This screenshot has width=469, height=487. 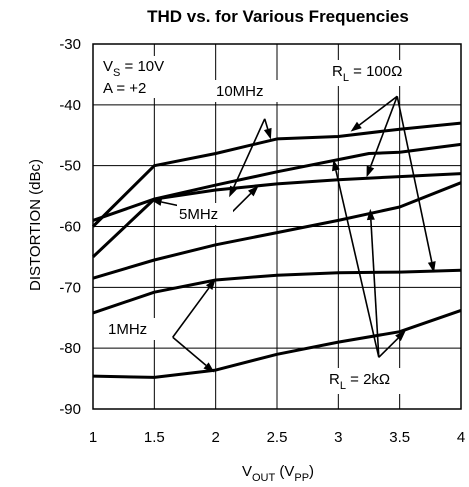 I want to click on conditions-box, so click(x=149, y=77).